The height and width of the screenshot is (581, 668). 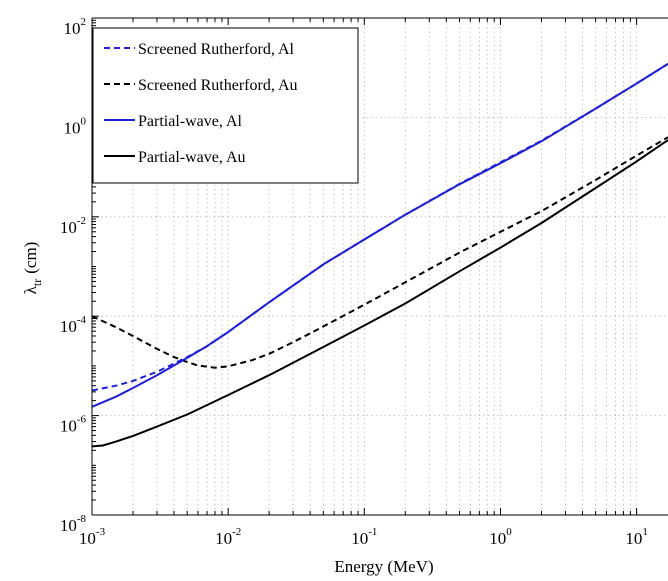 I want to click on y-tick-label: 10², so click(x=75, y=27).